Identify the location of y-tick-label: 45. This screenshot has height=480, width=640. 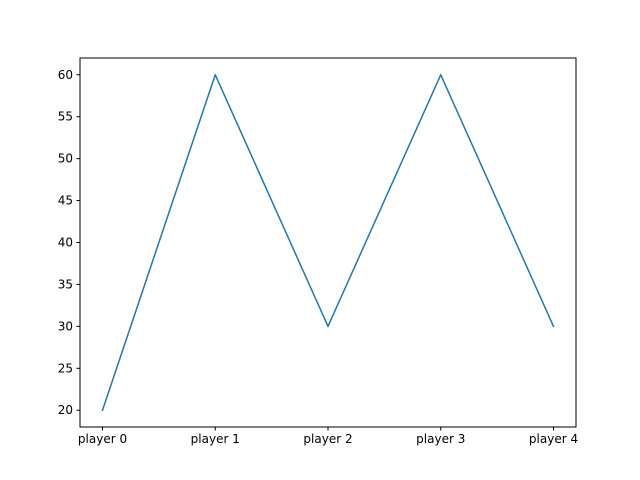
(65, 201).